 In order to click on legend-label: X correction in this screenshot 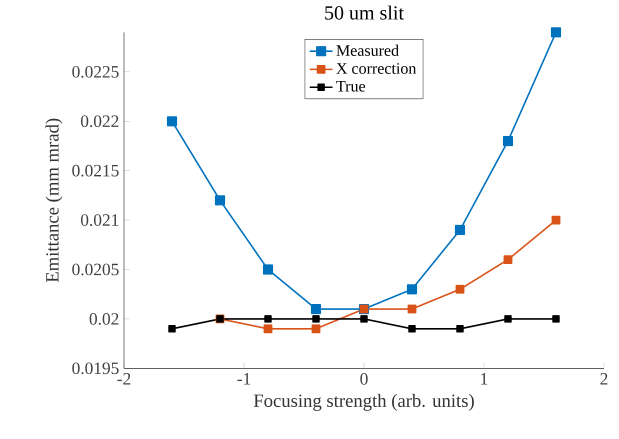, I will do `click(376, 68)`.